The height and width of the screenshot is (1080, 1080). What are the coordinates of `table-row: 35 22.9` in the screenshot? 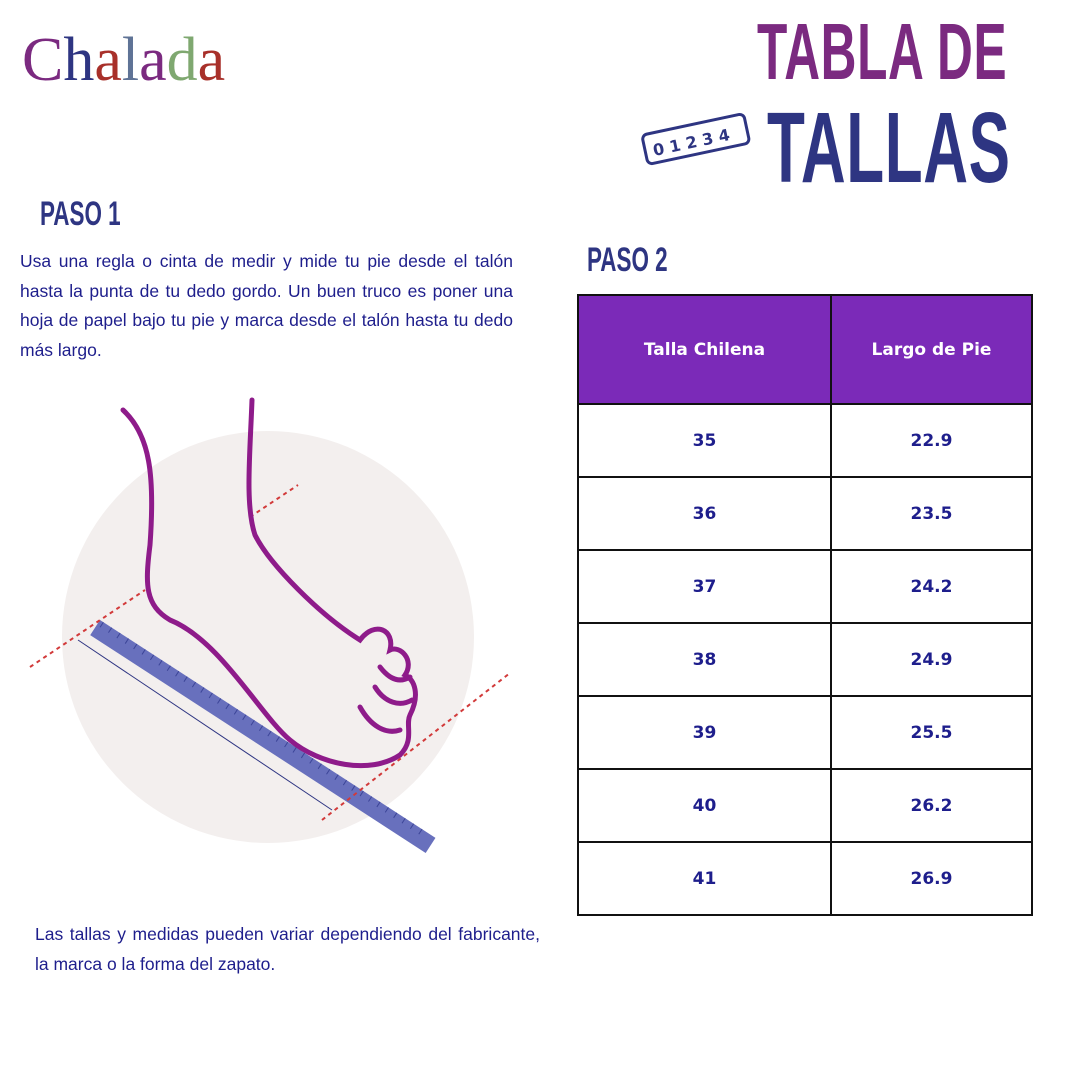 It's located at (805, 440).